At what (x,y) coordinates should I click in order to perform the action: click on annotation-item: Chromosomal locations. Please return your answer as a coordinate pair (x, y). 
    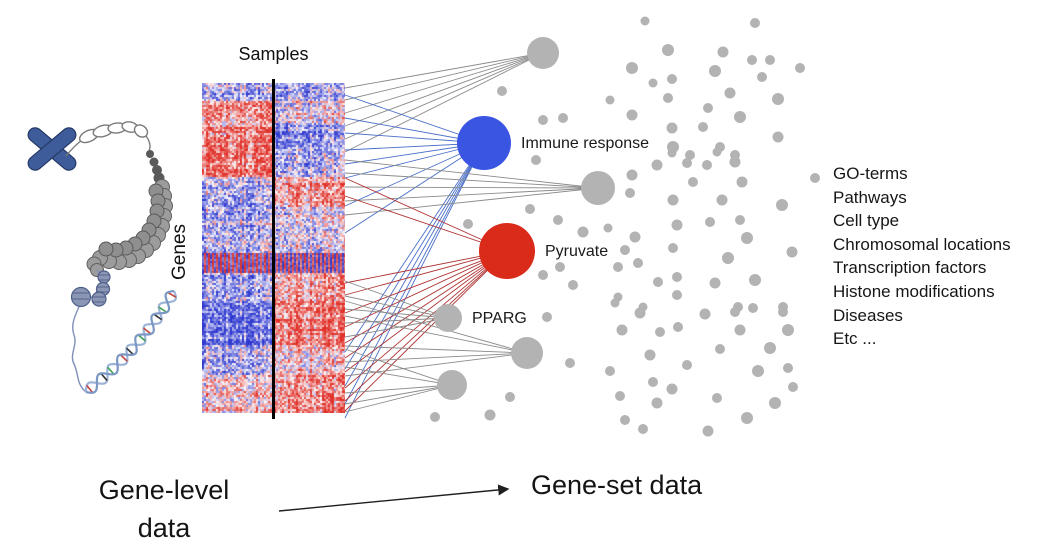
    Looking at the image, I should click on (922, 244).